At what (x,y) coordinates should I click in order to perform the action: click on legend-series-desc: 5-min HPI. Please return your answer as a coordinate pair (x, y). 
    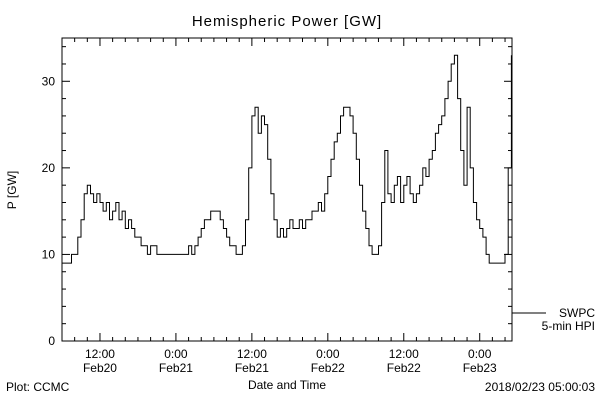
    Looking at the image, I should click on (568, 326).